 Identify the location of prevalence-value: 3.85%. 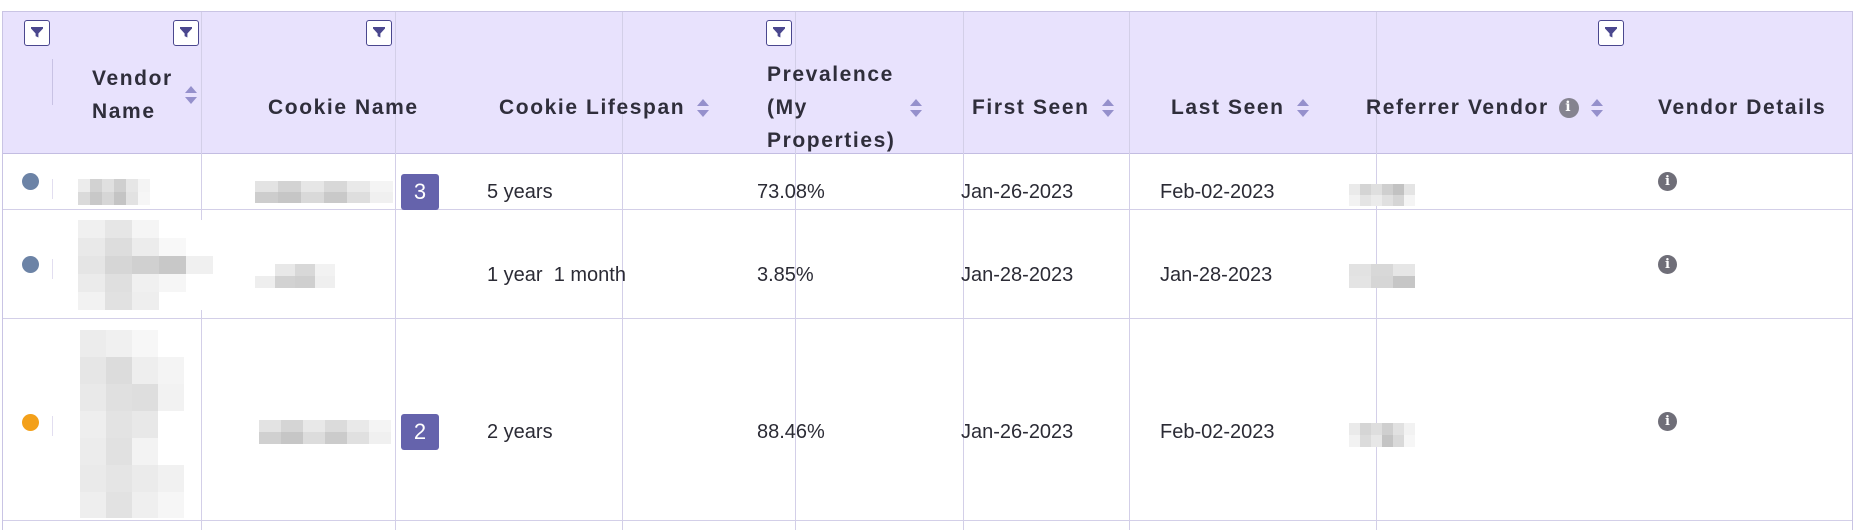
(785, 275).